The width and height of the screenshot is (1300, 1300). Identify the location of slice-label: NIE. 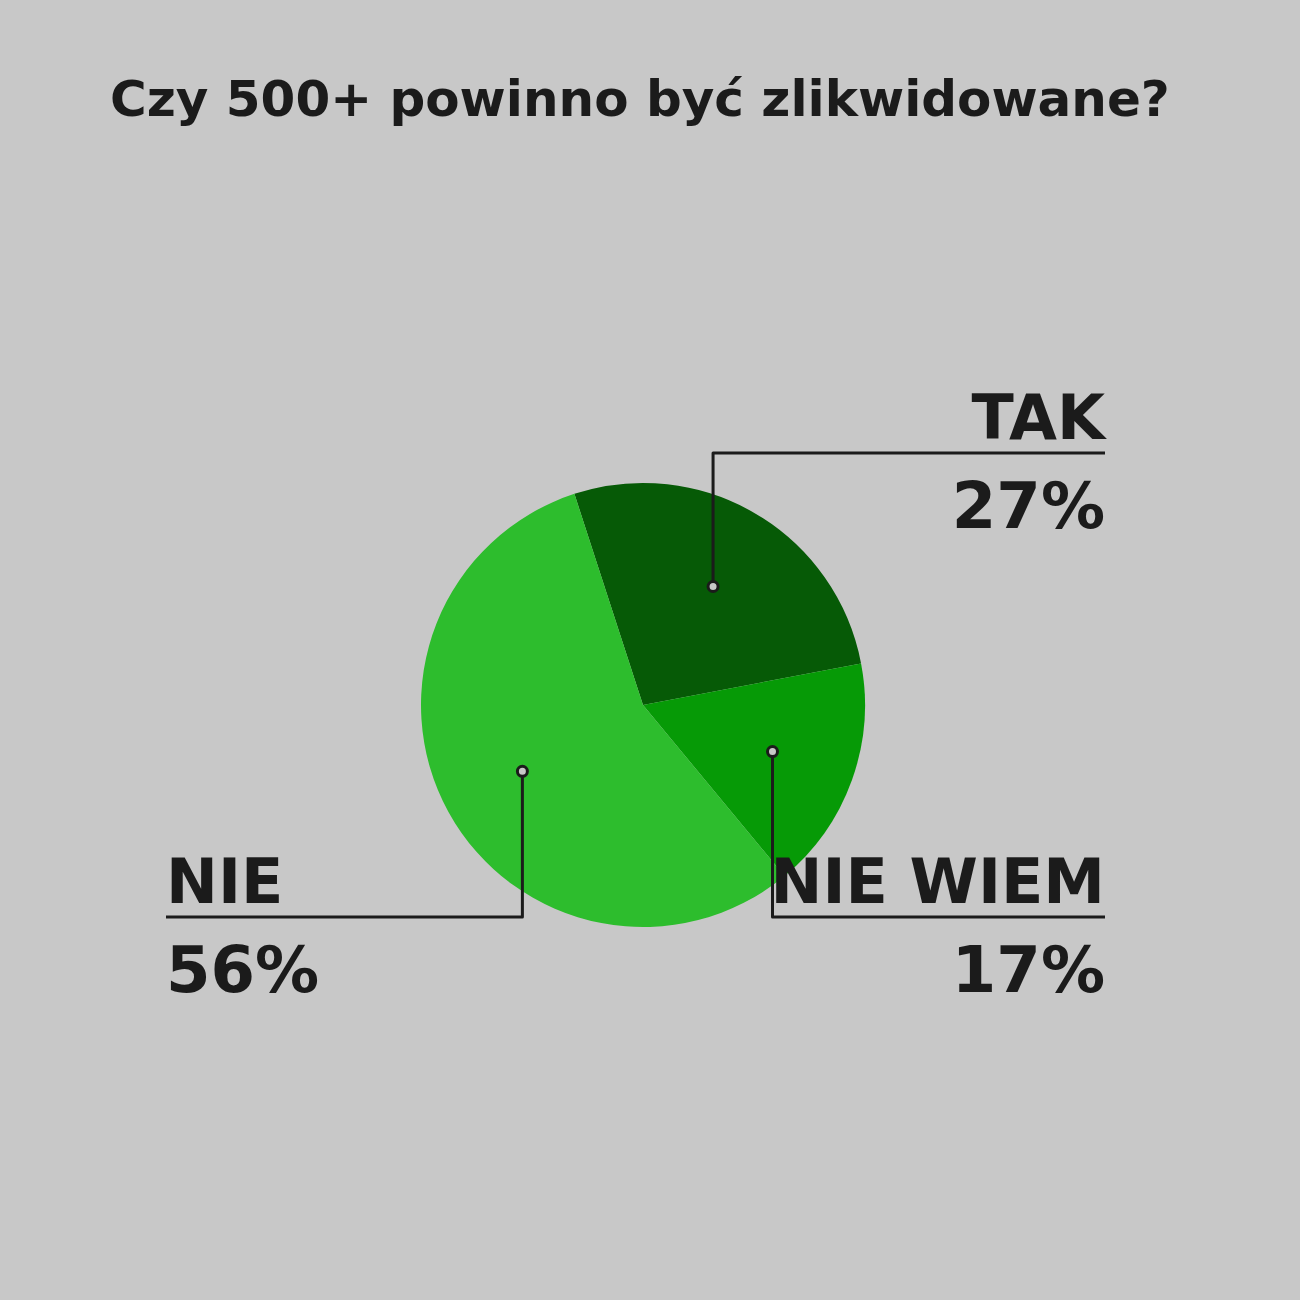
(225, 881).